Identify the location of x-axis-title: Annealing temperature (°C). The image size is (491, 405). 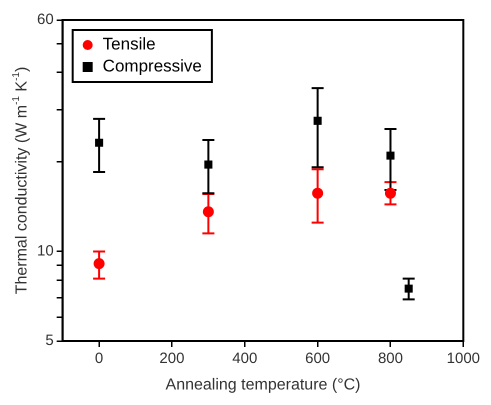
(263, 385).